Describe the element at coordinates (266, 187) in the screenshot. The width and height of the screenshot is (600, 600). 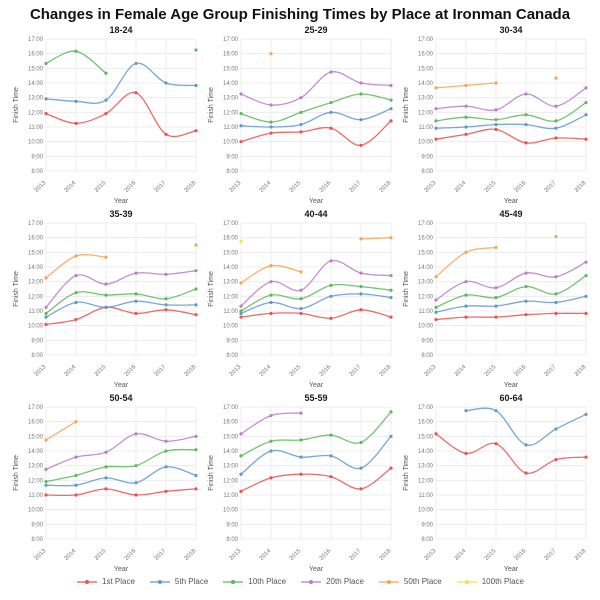
I see `x-tick-label: 2014` at that location.